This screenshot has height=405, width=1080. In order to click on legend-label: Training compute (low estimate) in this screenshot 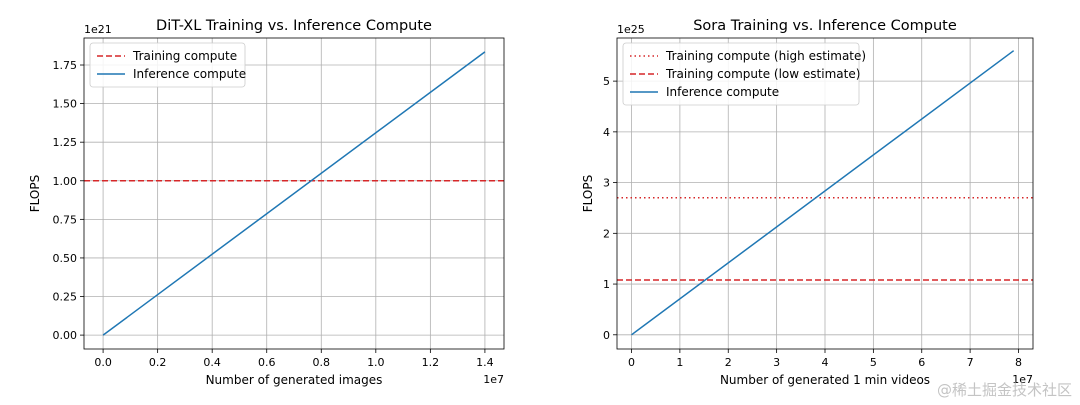, I will do `click(762, 74)`.